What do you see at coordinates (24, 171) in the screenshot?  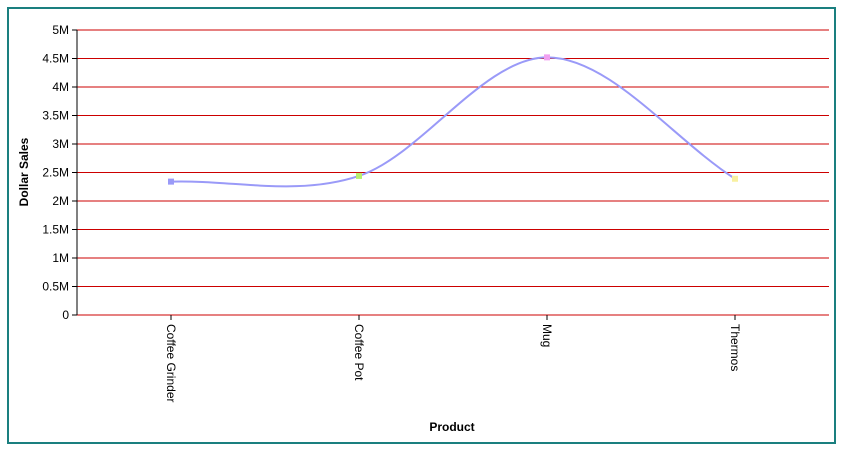 I see `y-axis-title: Dollar Sales` at bounding box center [24, 171].